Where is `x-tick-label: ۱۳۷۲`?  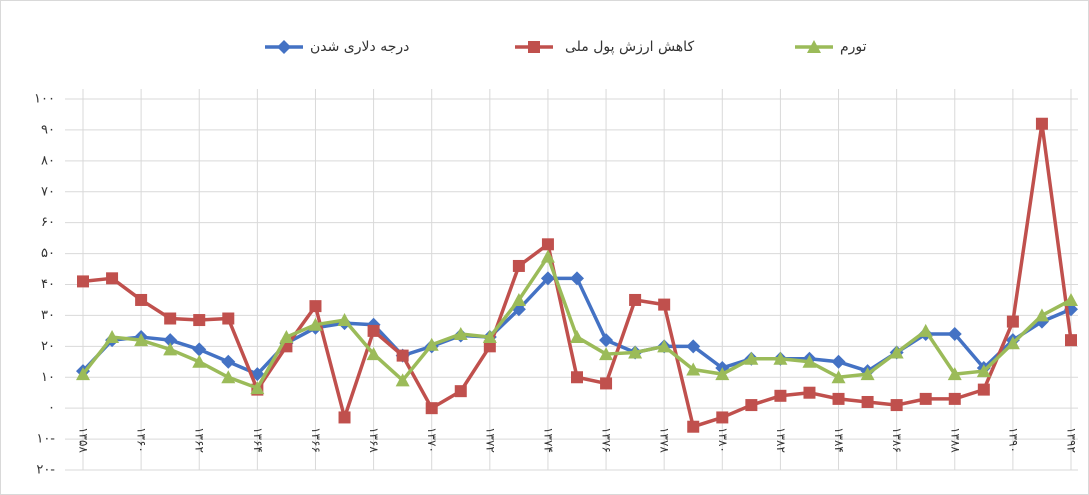
x-tick-label: ۱۳۷۲ is located at coordinates (490, 440).